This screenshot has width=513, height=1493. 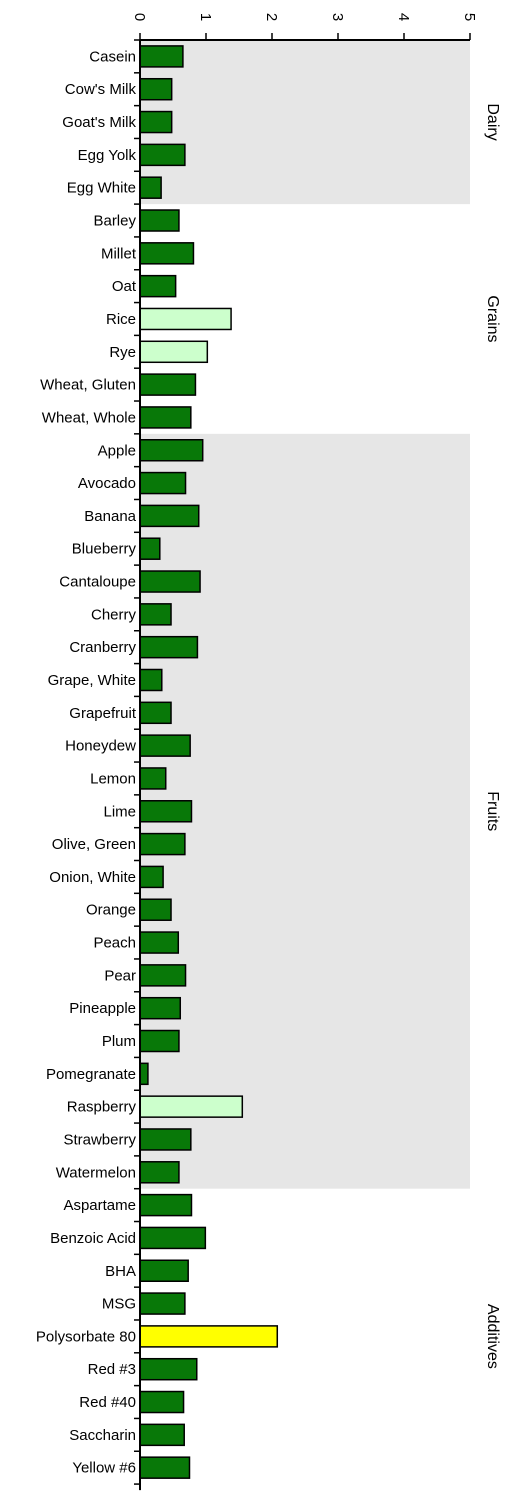 What do you see at coordinates (169, 516) in the screenshot?
I see `bar-banana` at bounding box center [169, 516].